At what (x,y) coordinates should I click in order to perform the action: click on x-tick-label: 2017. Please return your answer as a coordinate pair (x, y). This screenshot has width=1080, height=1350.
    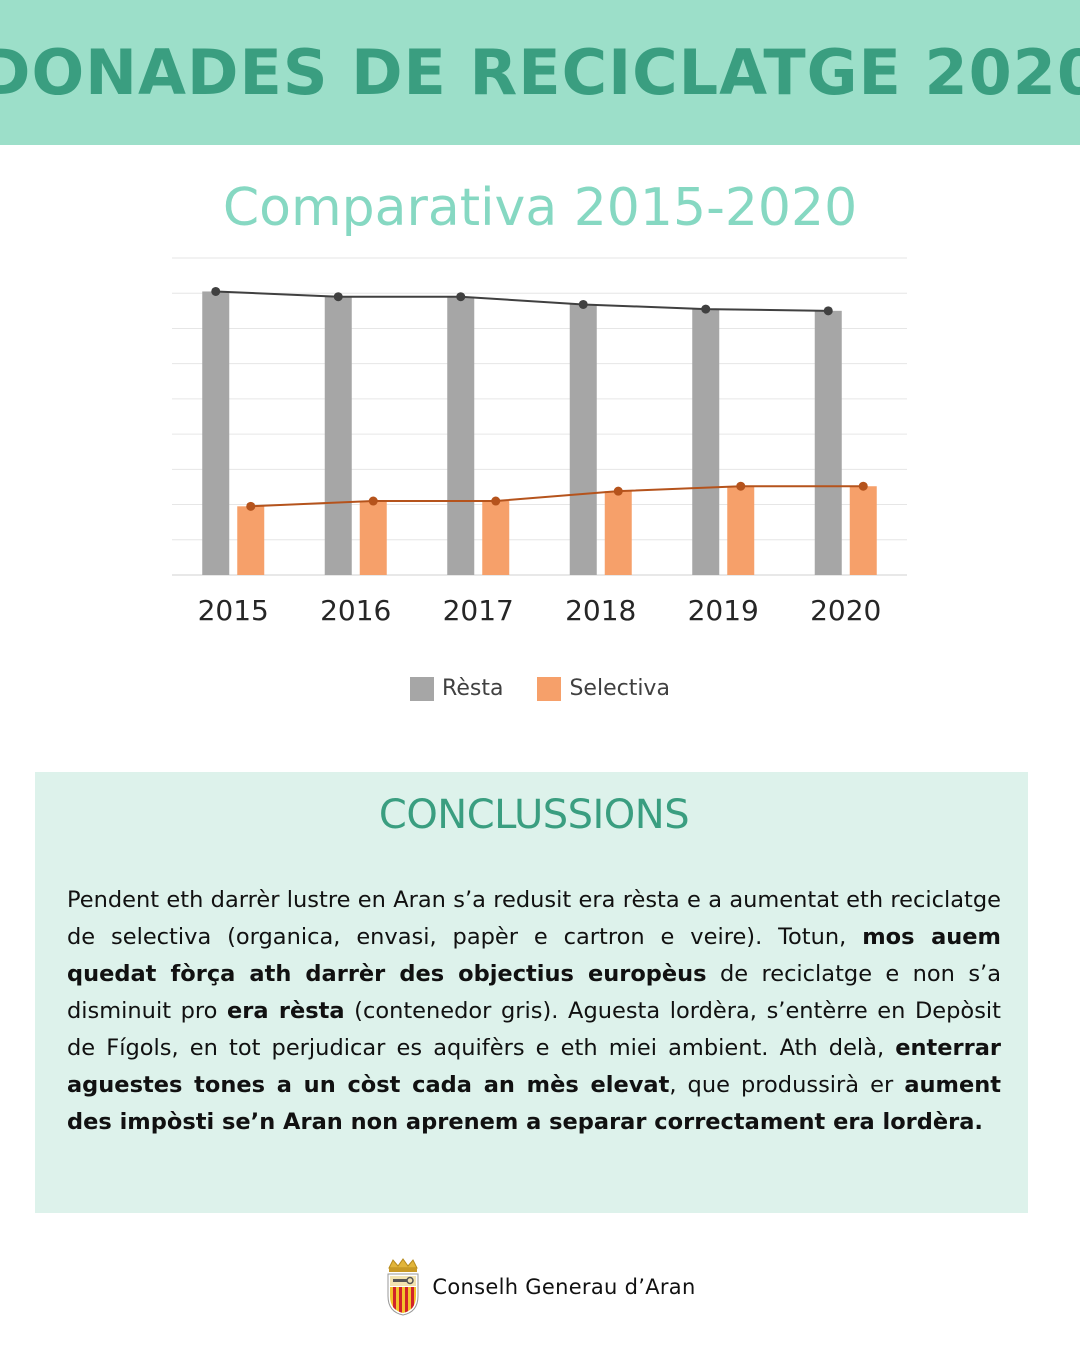
    Looking at the image, I should click on (478, 610).